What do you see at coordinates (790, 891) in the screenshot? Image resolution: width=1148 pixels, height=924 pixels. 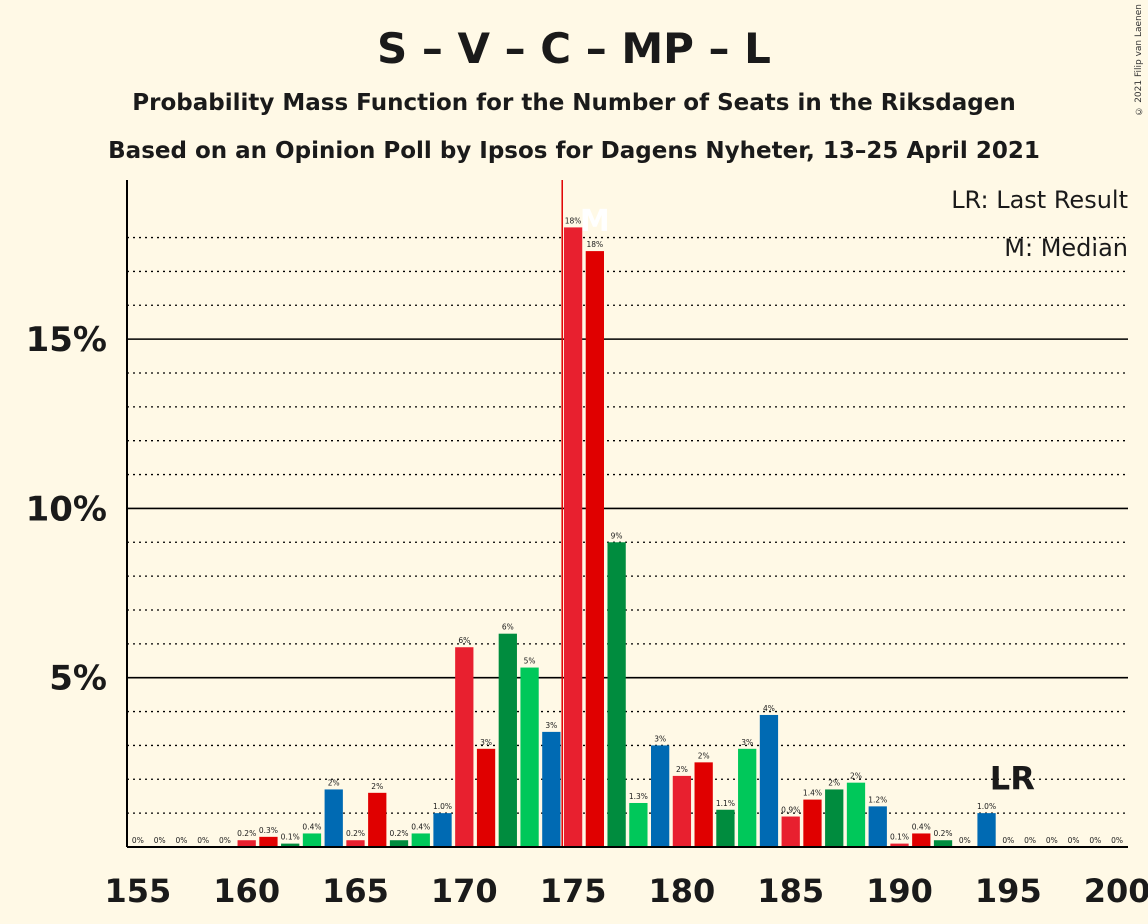 I see `x-tick-label: 185` at bounding box center [790, 891].